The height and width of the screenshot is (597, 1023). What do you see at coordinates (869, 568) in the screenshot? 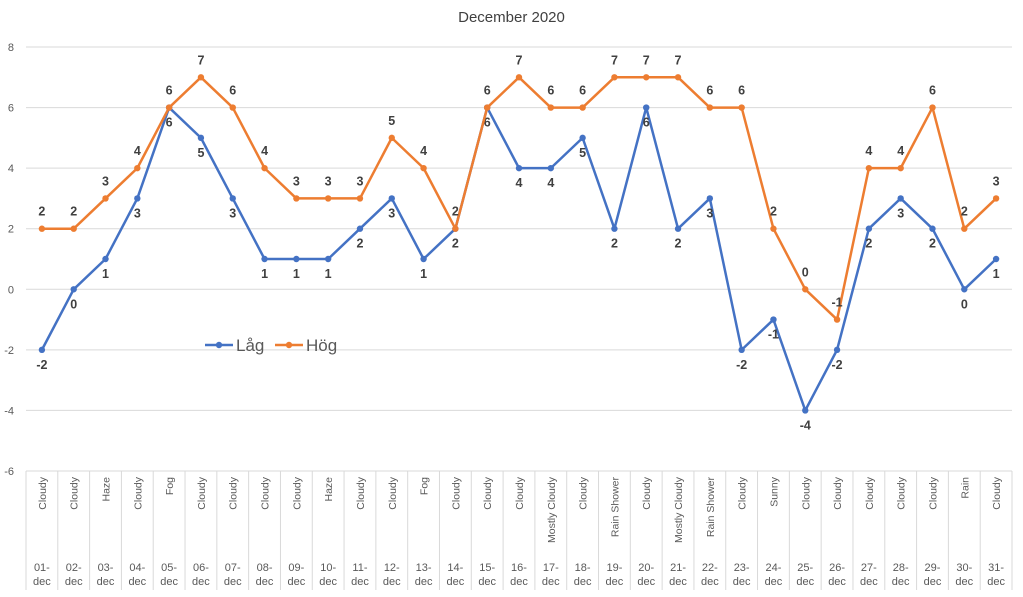
I see `date-label: 27-` at bounding box center [869, 568].